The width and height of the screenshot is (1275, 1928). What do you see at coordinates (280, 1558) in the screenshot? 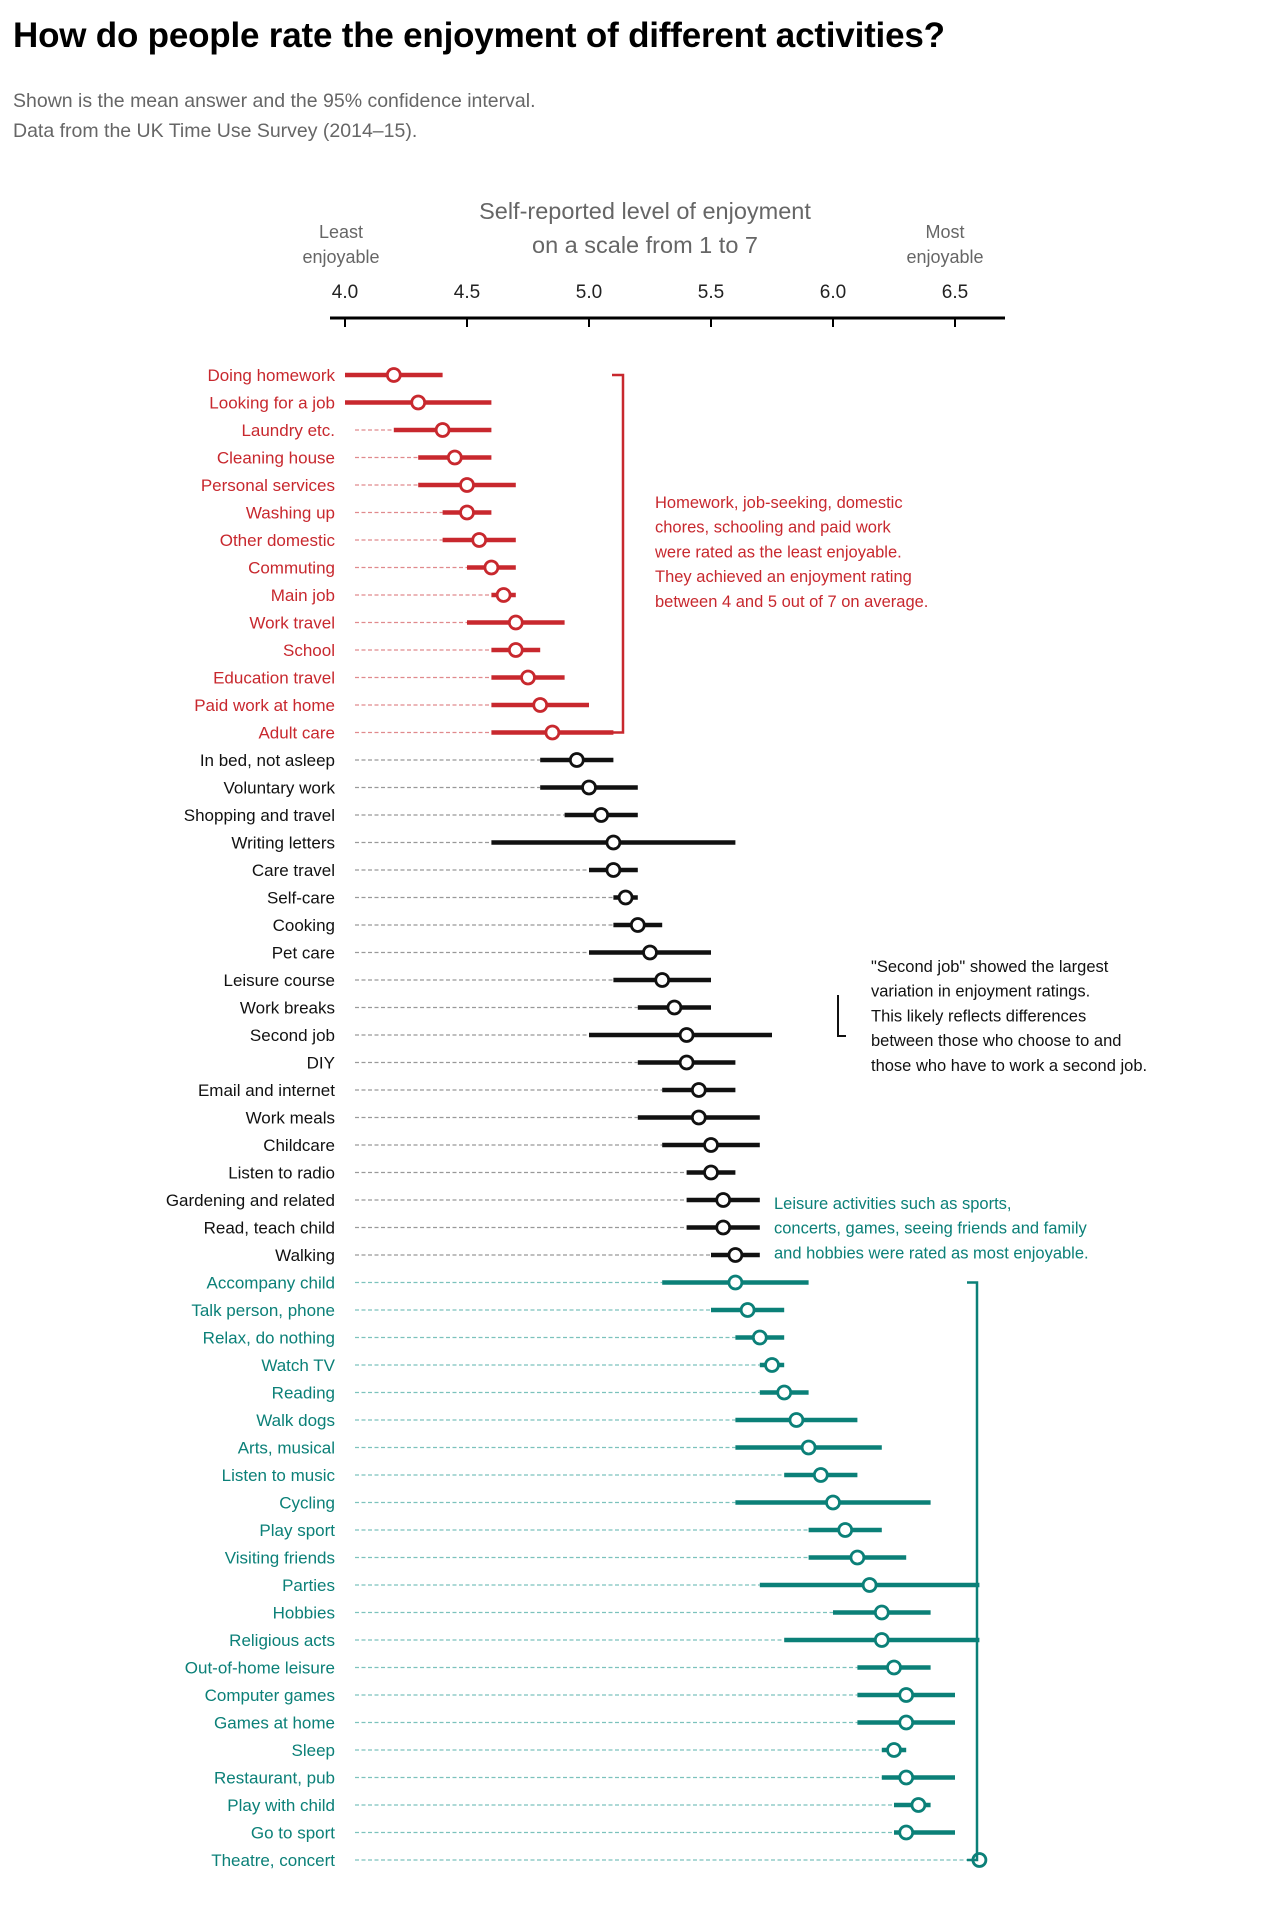
I see `activity-label: Visiting friends` at bounding box center [280, 1558].